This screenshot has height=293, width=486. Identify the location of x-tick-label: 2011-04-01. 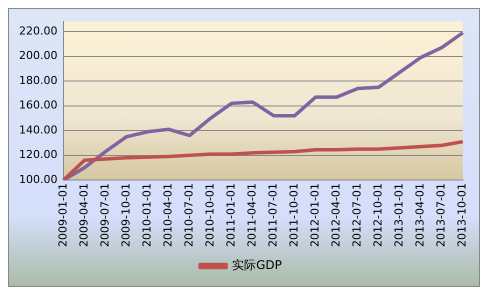
(251, 215).